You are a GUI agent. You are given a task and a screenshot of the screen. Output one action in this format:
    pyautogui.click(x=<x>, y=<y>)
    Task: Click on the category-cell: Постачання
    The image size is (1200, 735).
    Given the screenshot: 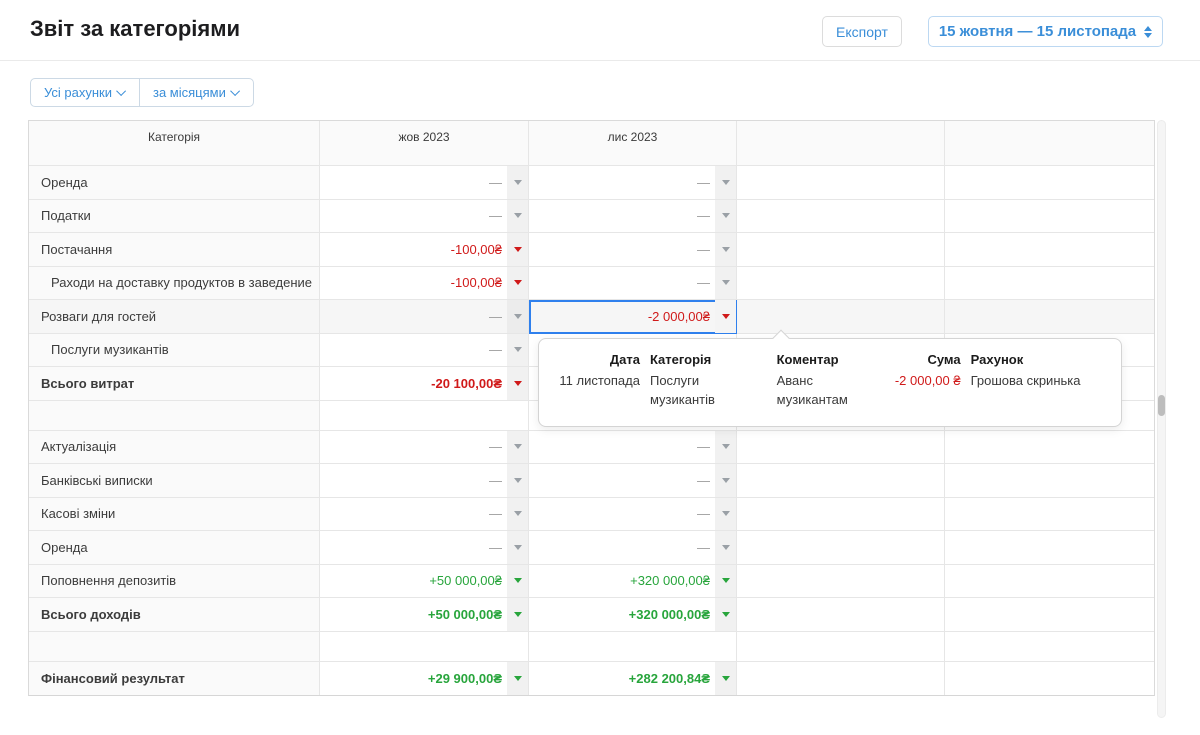 What is the action you would take?
    pyautogui.click(x=174, y=250)
    